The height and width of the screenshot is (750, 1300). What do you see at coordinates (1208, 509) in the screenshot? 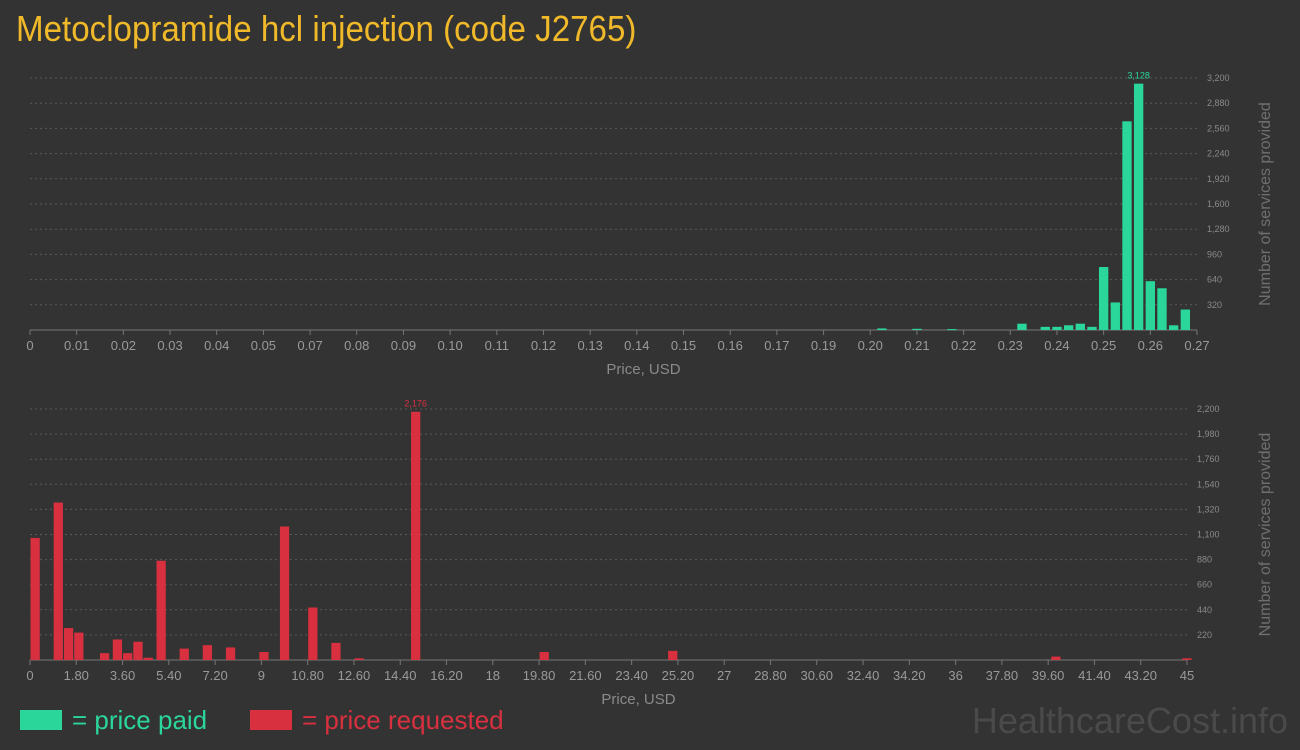
I see `requested-chart-y-tick-label: 1,320` at bounding box center [1208, 509].